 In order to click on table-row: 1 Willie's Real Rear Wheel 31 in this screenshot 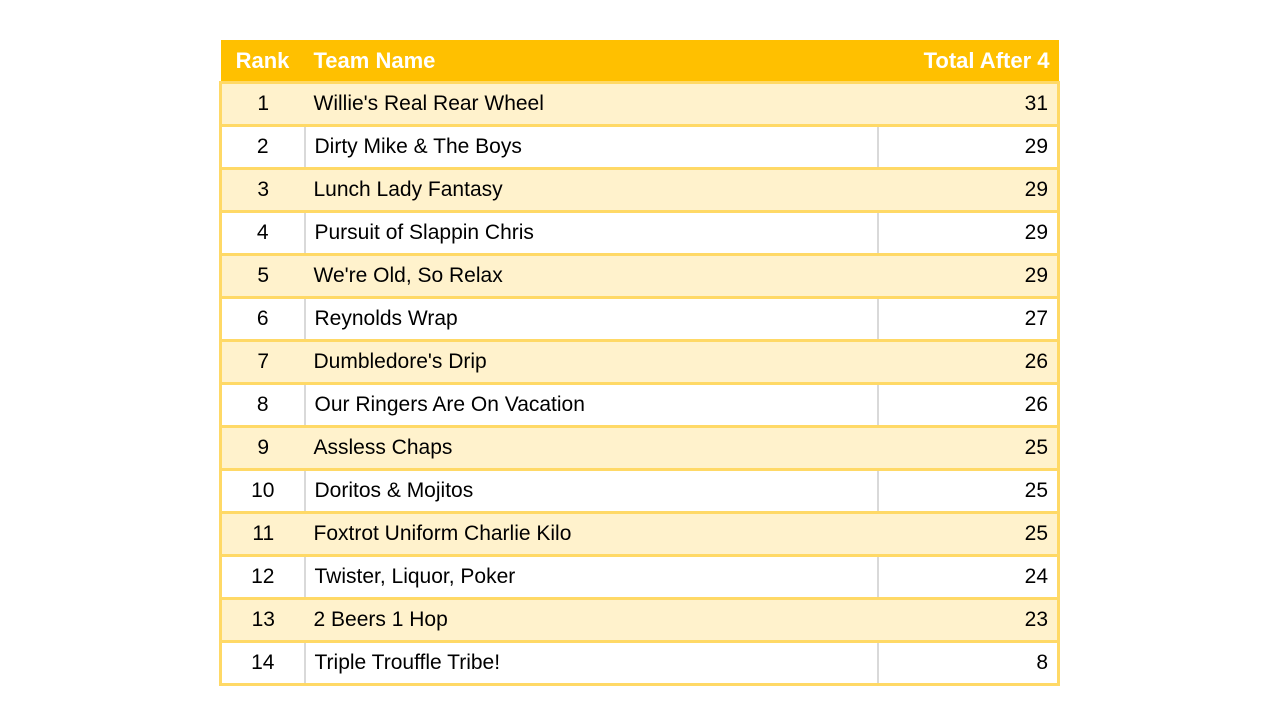, I will do `click(639, 104)`.